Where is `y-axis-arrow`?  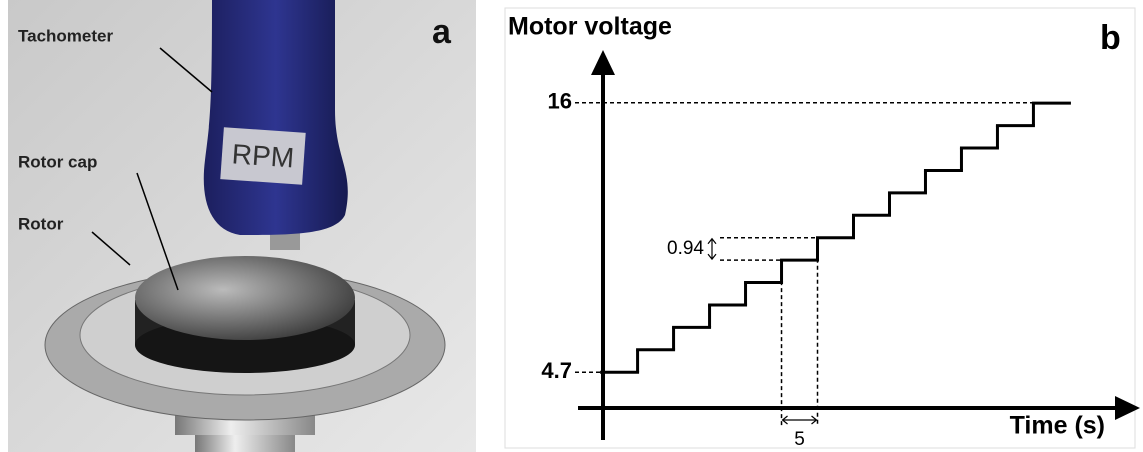
y-axis-arrow is located at coordinates (603, 62).